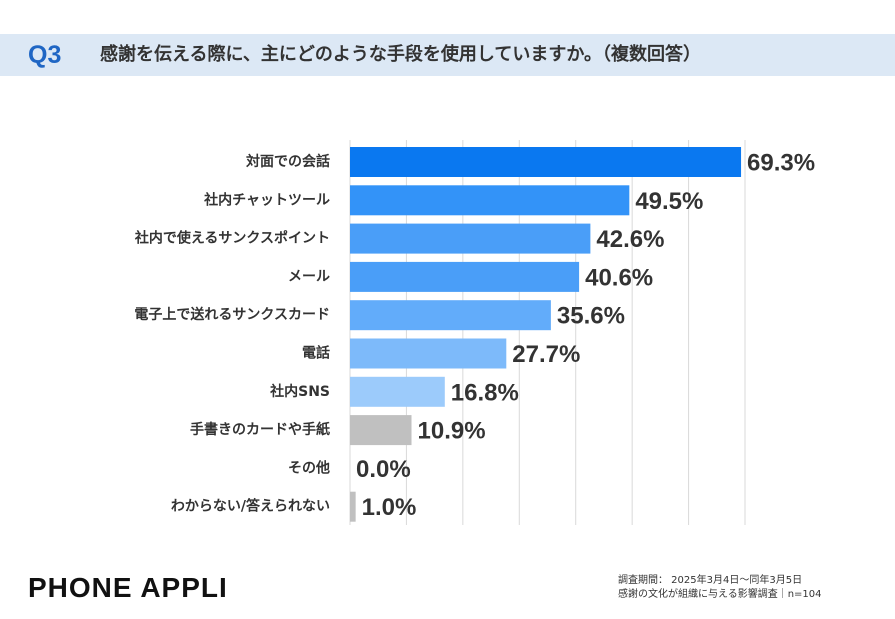 This screenshot has width=895, height=619. I want to click on category-label: その他, so click(309, 467).